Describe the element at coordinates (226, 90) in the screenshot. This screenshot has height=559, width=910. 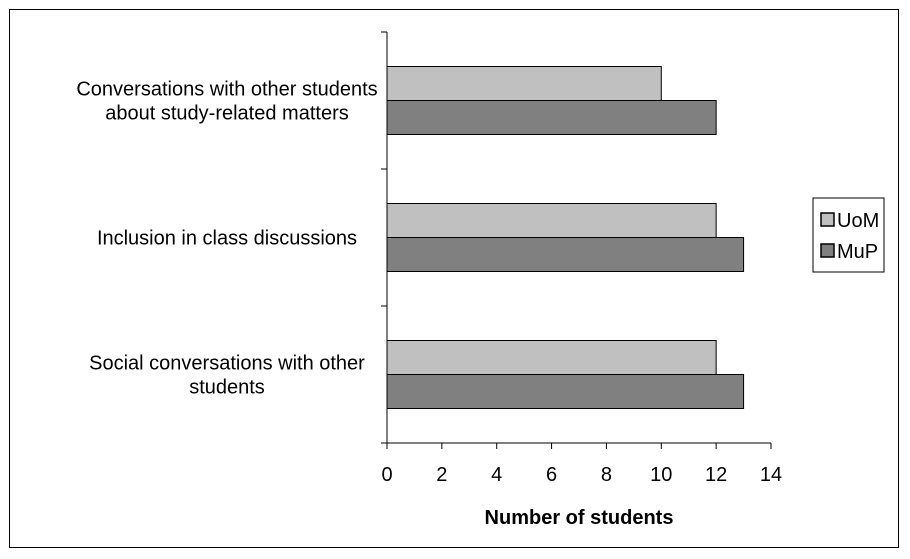
I see `category-label-0: Conversations with other students` at that location.